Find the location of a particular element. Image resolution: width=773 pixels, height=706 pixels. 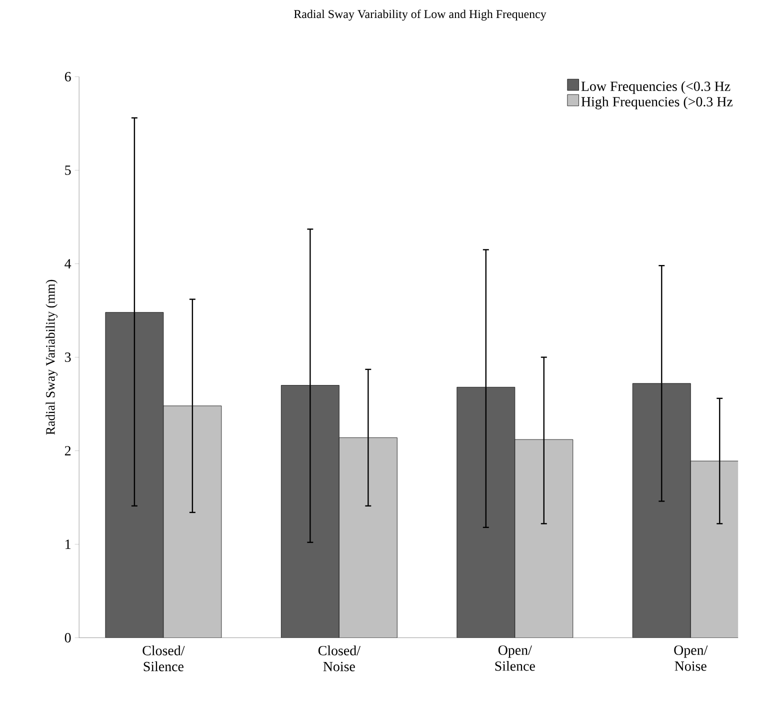

y-axis-title: Radial Sway Variability (mm) is located at coordinates (52, 357).